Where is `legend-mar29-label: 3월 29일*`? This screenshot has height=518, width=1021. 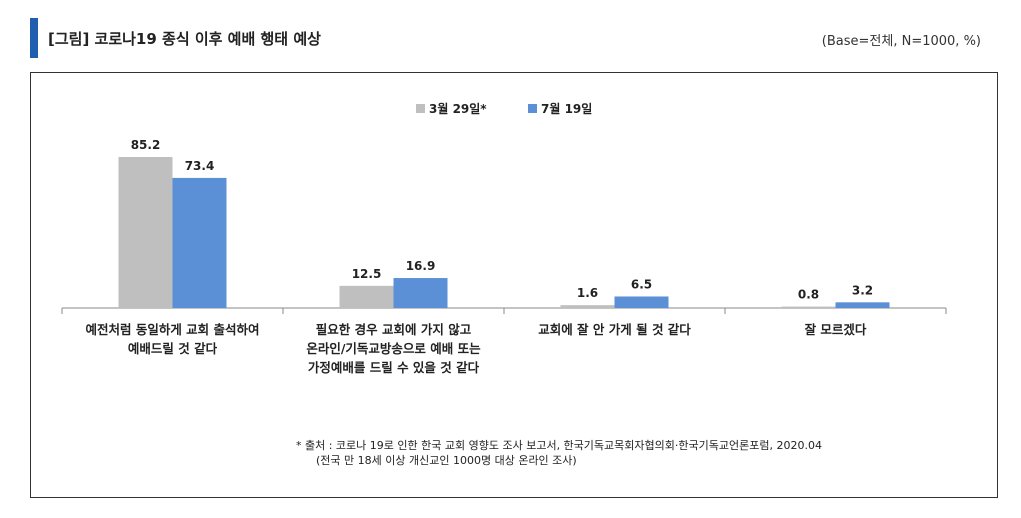
legend-mar29-label: 3월 29일* is located at coordinates (458, 108).